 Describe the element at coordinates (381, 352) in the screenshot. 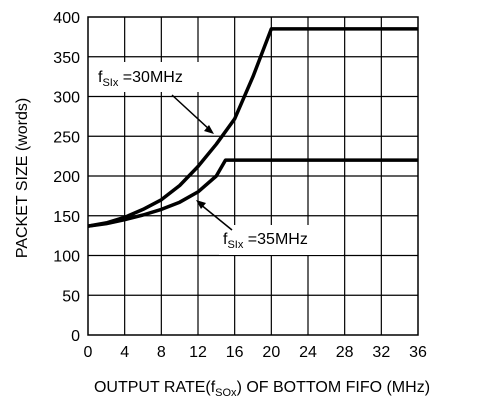

I see `x-tick-label: 32` at that location.